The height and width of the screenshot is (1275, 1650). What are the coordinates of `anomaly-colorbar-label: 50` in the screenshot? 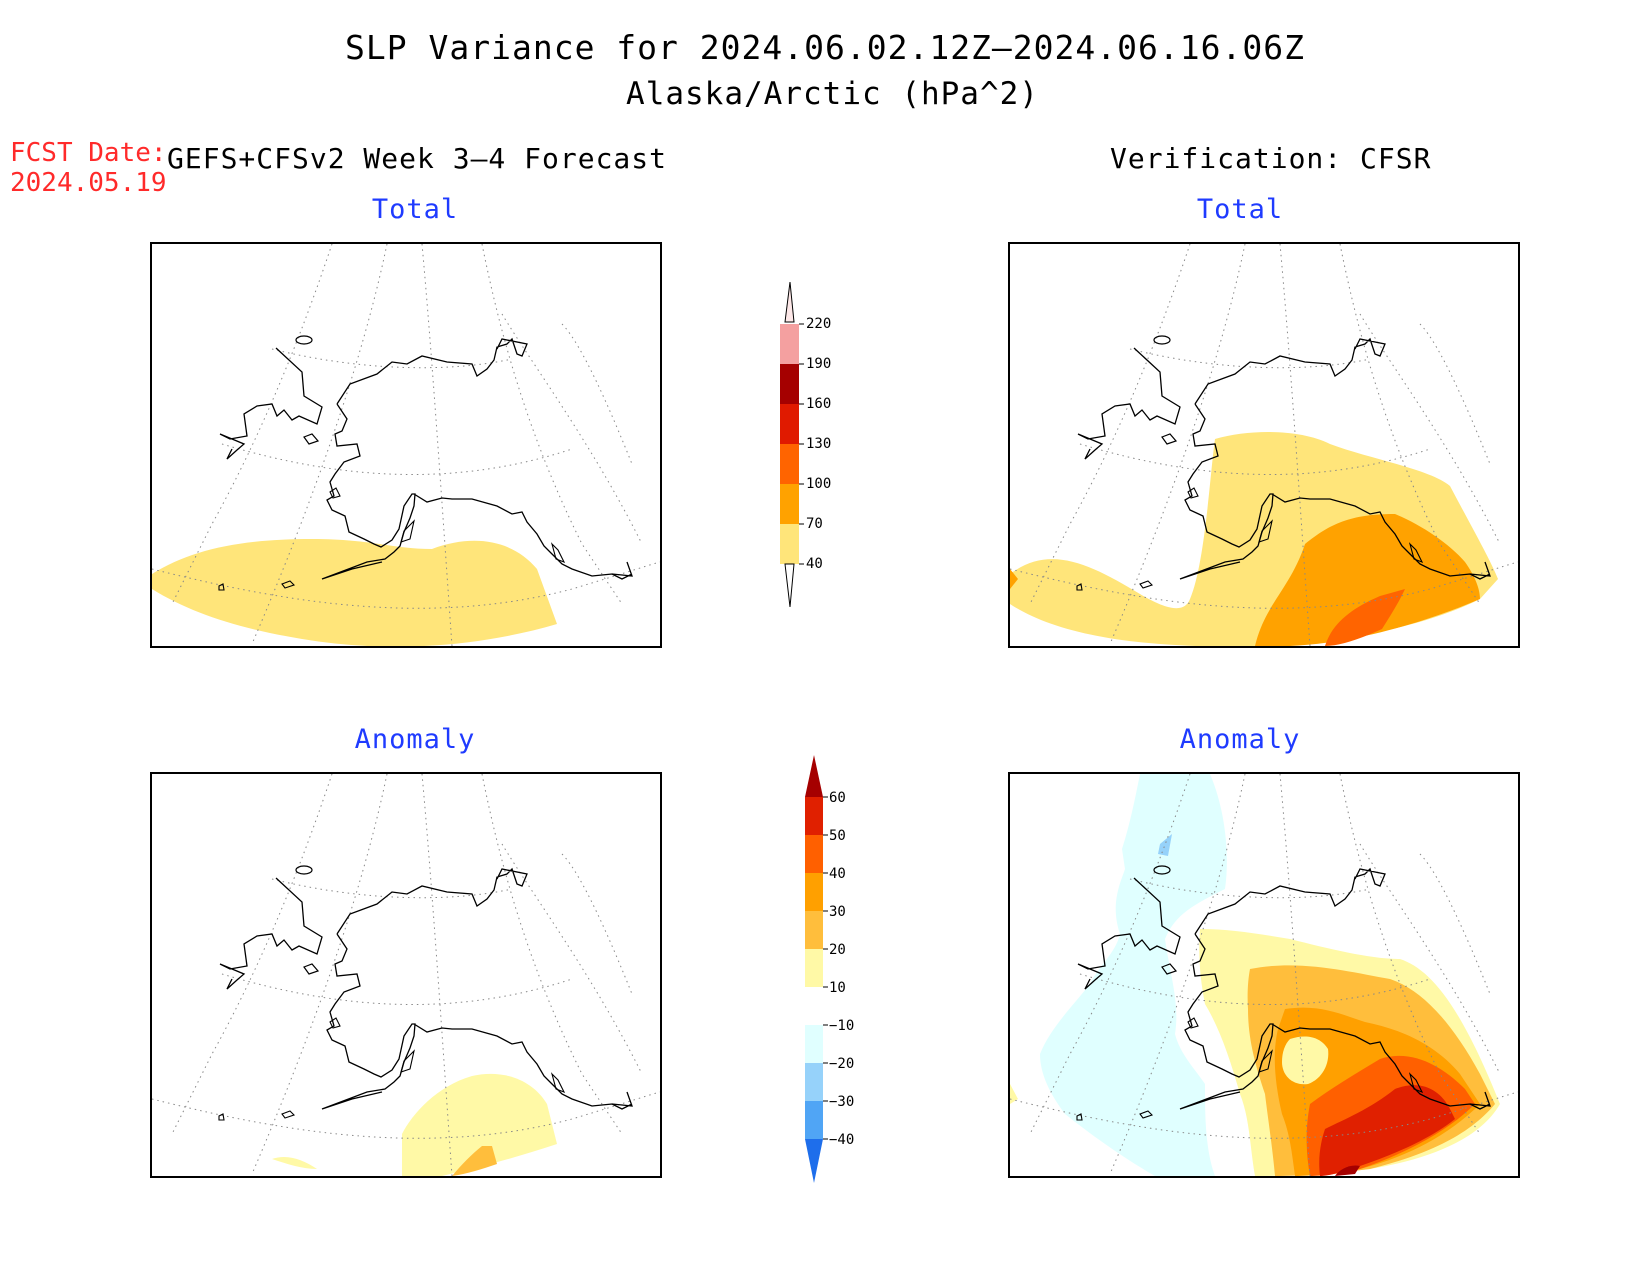 It's located at (837, 836).